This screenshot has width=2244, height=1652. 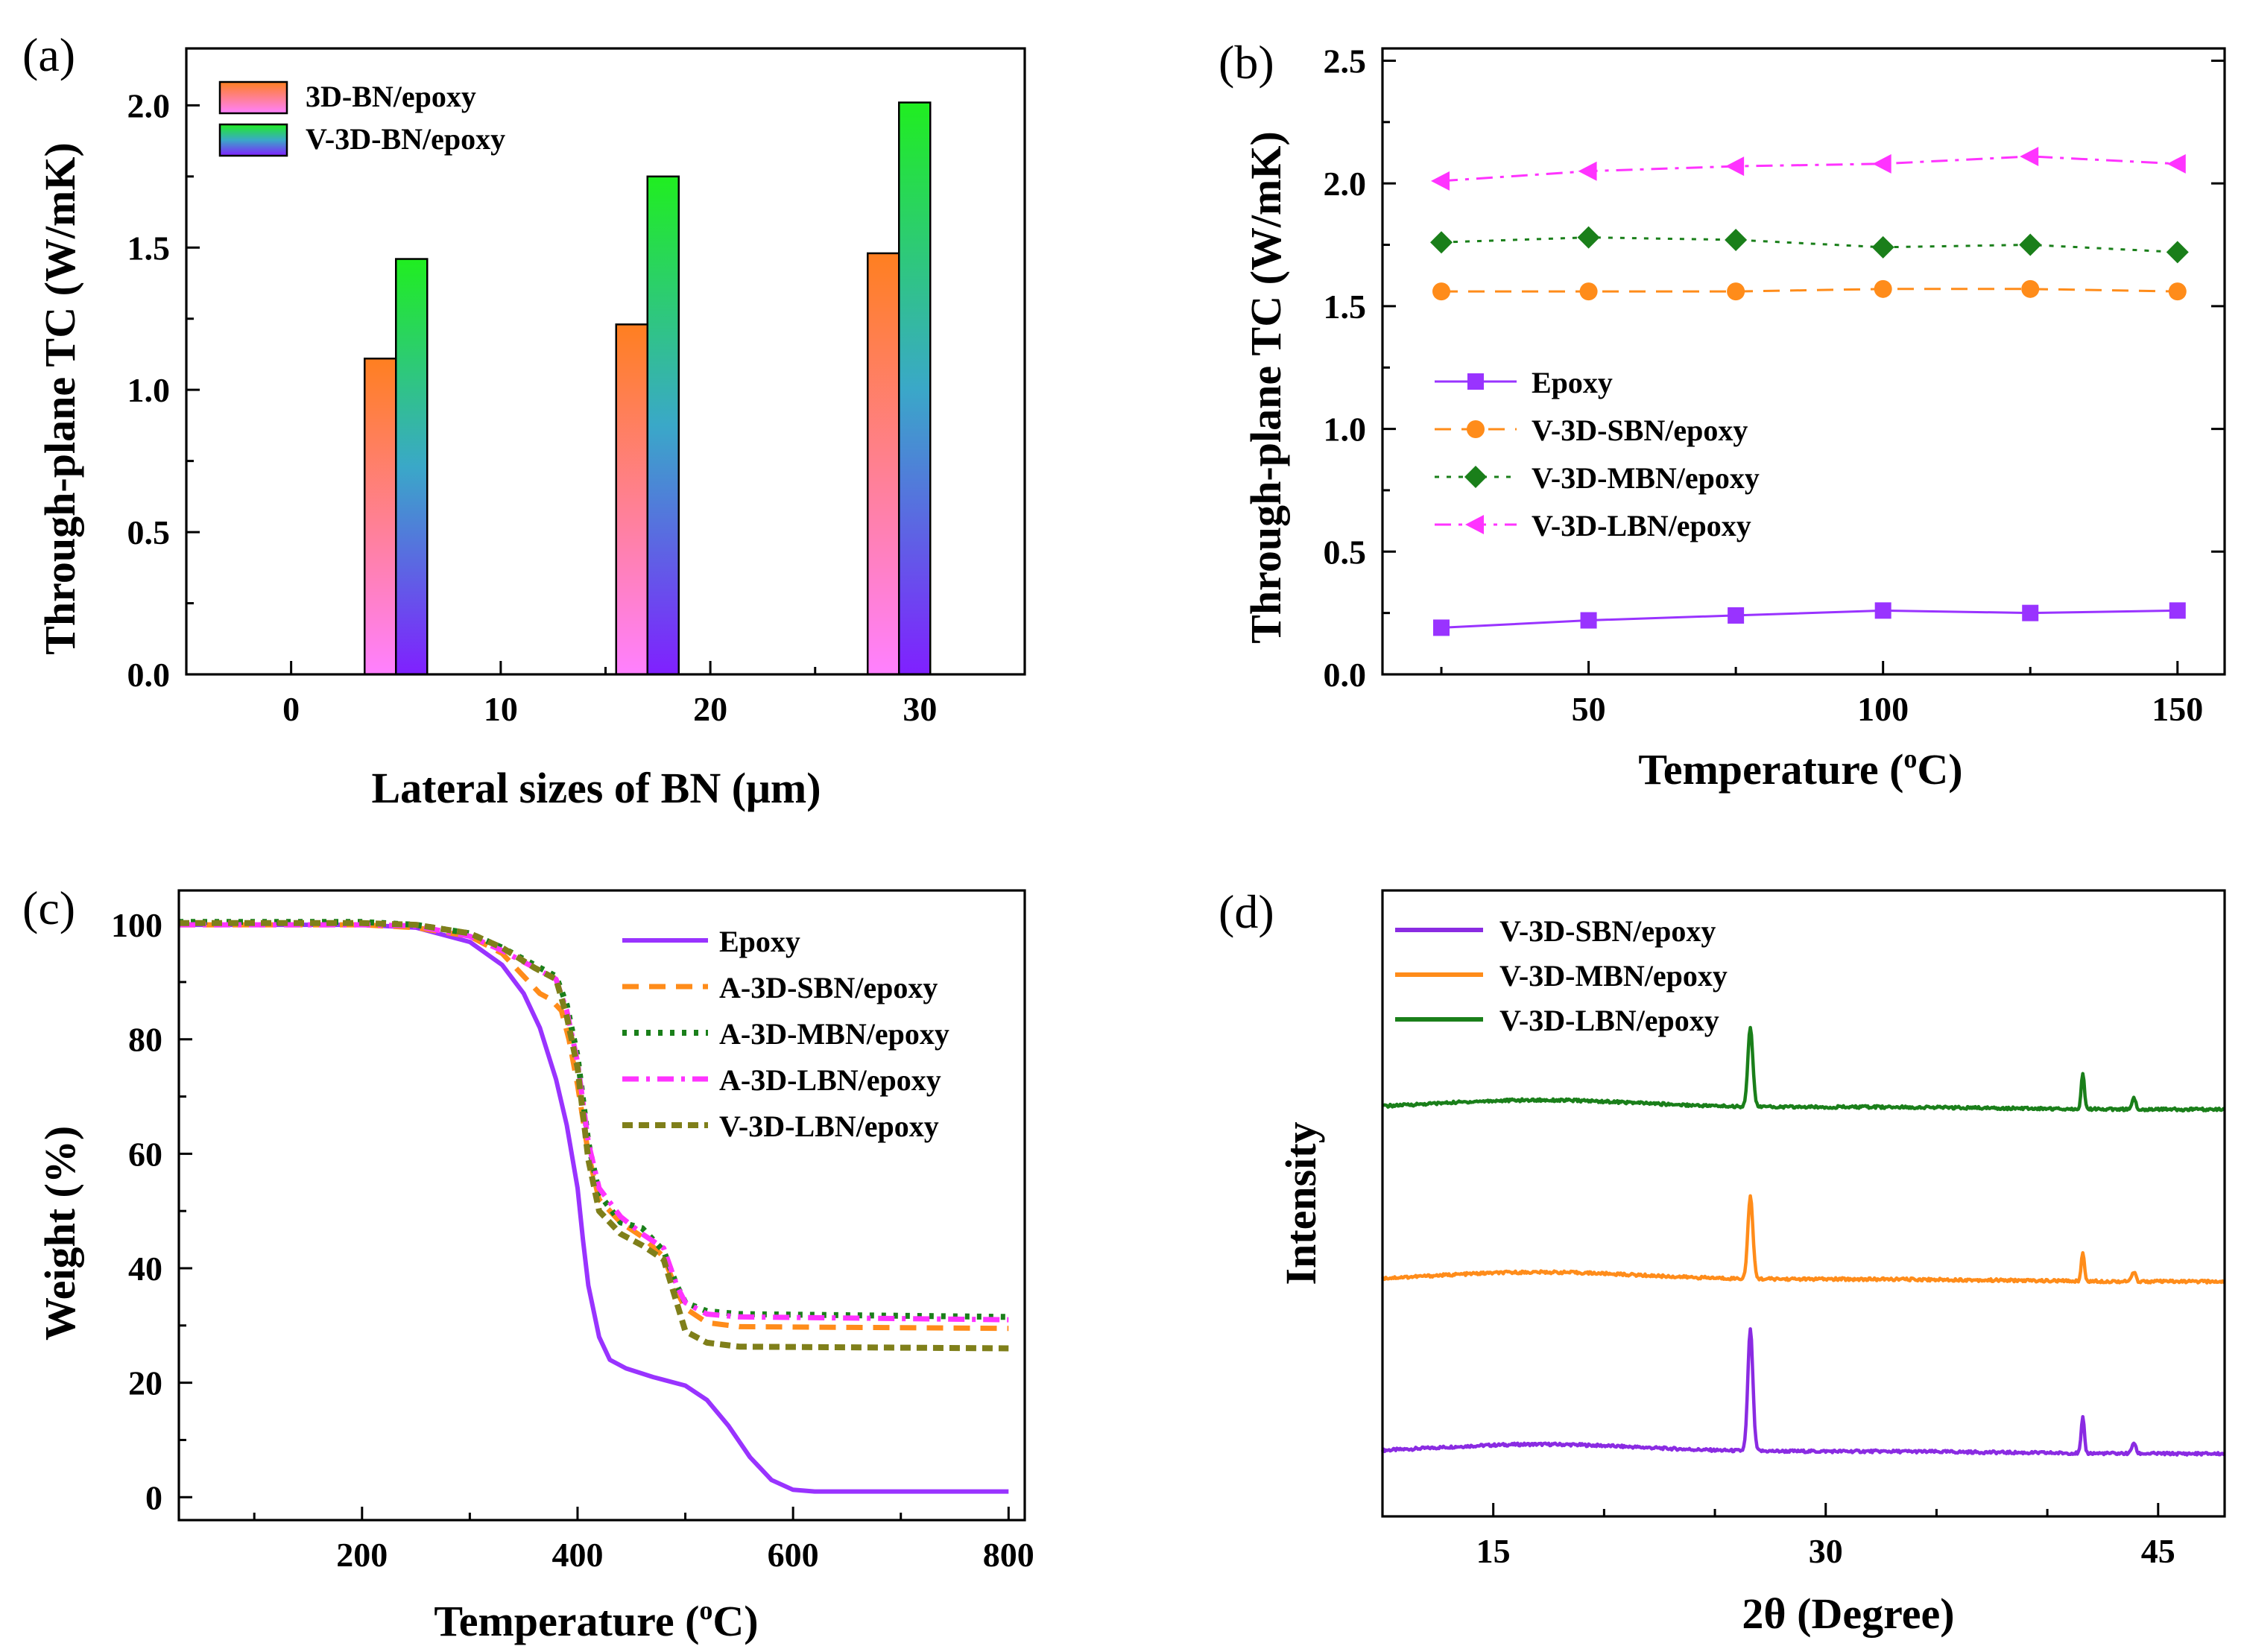 What do you see at coordinates (920, 709) in the screenshot?
I see `panel-a-xtick-label: 30` at bounding box center [920, 709].